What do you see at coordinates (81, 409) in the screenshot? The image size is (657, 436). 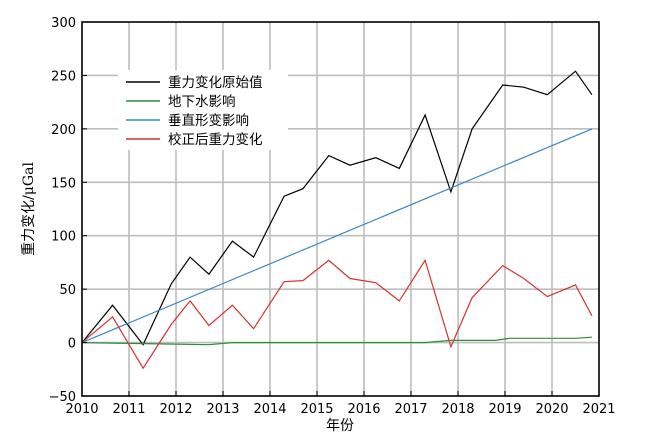 I see `x-tick-label: 2010` at bounding box center [81, 409].